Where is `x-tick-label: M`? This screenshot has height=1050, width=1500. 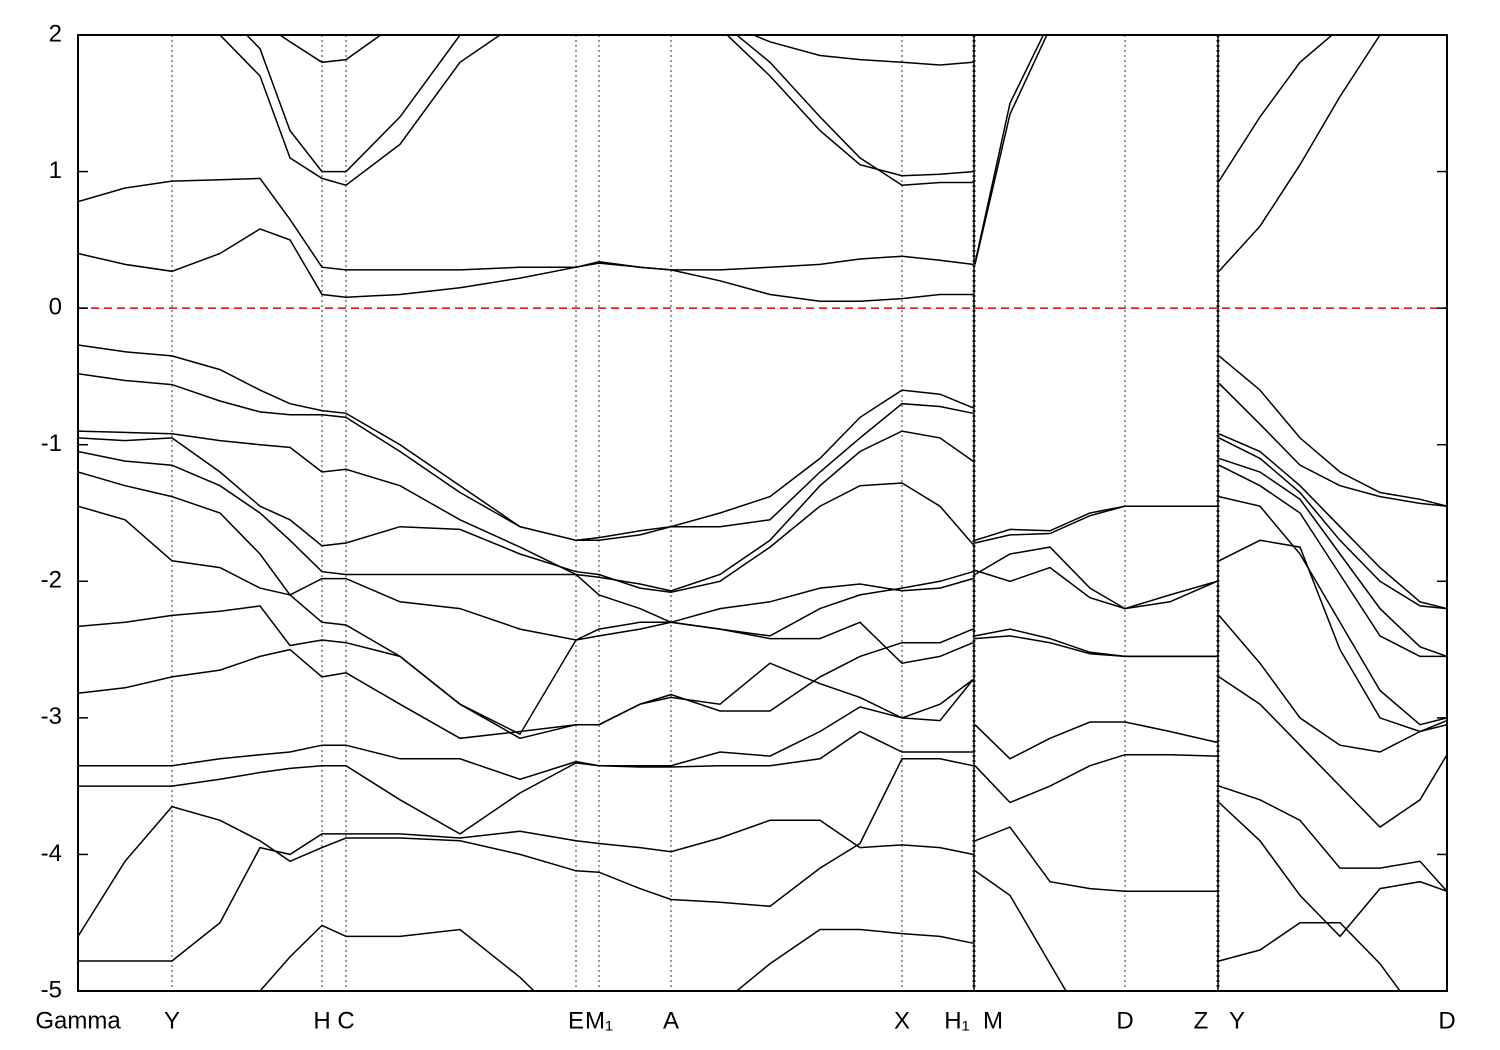
x-tick-label: M is located at coordinates (993, 1020).